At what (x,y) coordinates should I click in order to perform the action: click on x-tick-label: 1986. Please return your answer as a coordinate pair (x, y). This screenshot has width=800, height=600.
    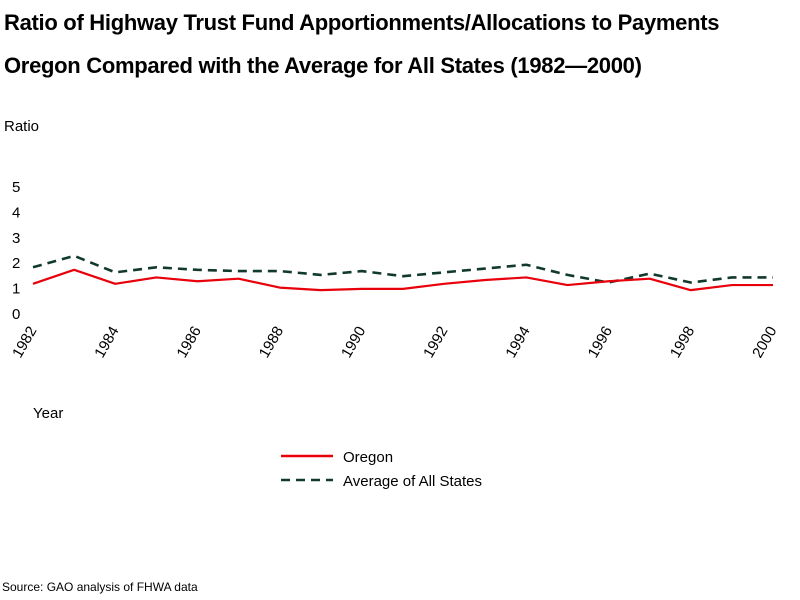
    Looking at the image, I should click on (188, 342).